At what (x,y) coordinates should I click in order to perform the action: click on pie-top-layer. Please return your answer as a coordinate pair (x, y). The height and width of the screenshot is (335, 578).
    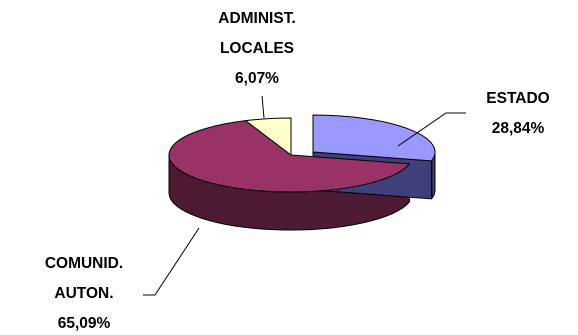
    Looking at the image, I should click on (302, 153).